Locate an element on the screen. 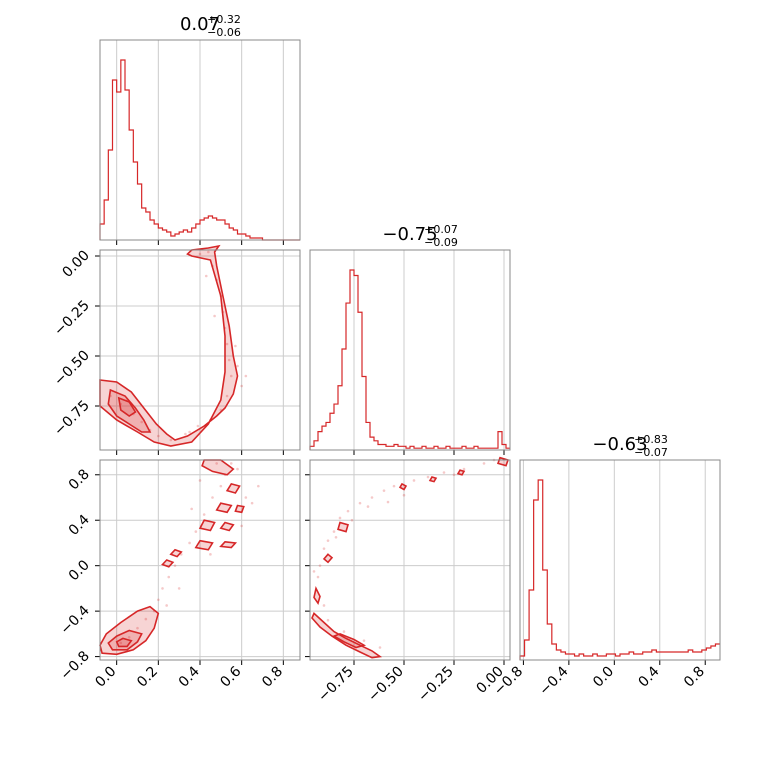 The height and width of the screenshot is (760, 760). title-param-1-value: −0.75 is located at coordinates (409, 234).